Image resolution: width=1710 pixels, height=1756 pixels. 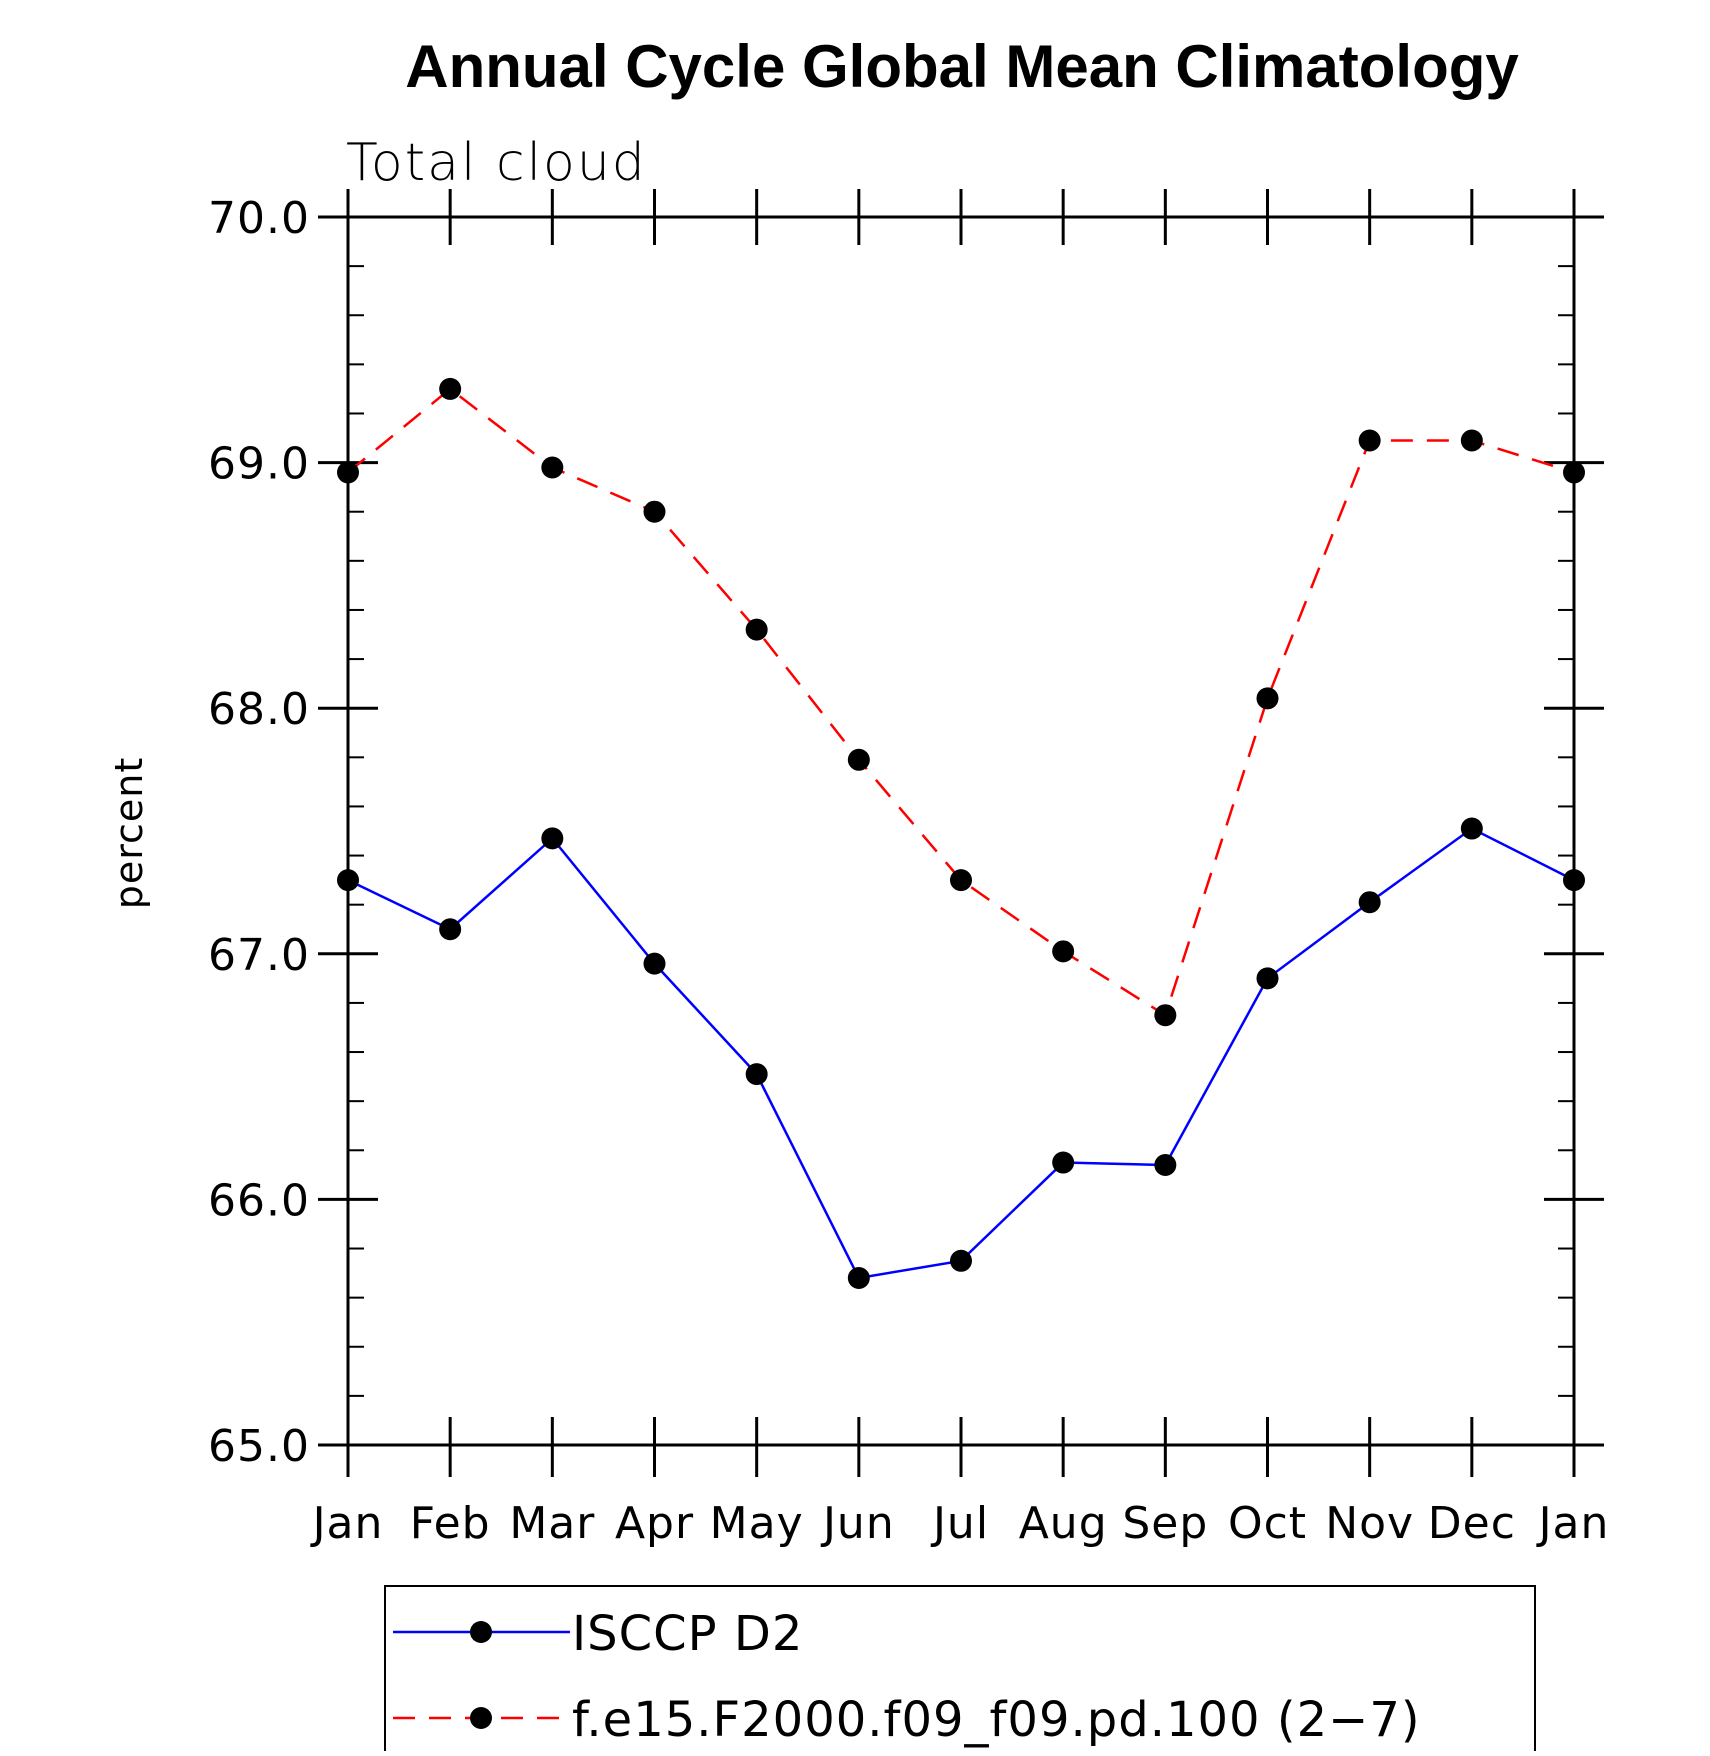 What do you see at coordinates (259, 1200) in the screenshot?
I see `y-tick-label: 66.0` at bounding box center [259, 1200].